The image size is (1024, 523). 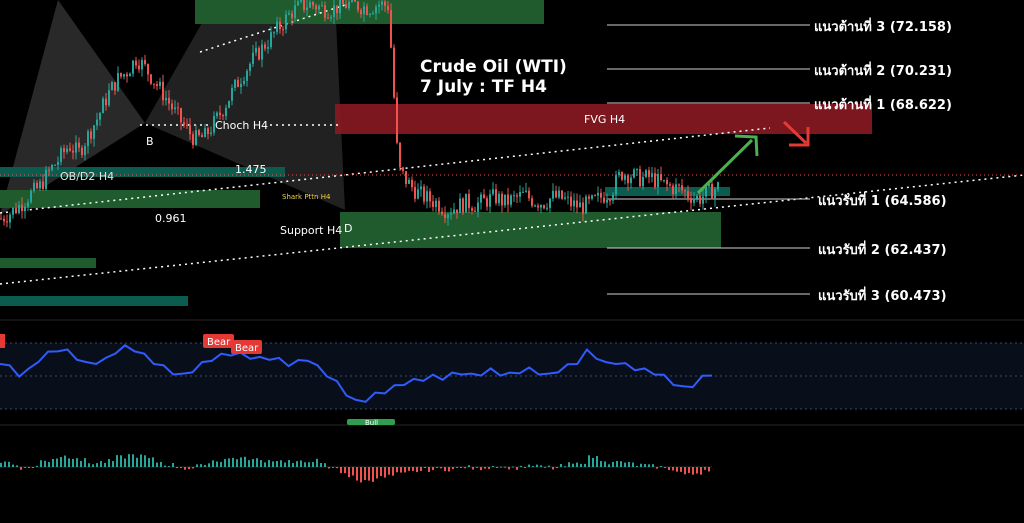 What do you see at coordinates (142, 172) in the screenshot?
I see `teal-zone` at bounding box center [142, 172].